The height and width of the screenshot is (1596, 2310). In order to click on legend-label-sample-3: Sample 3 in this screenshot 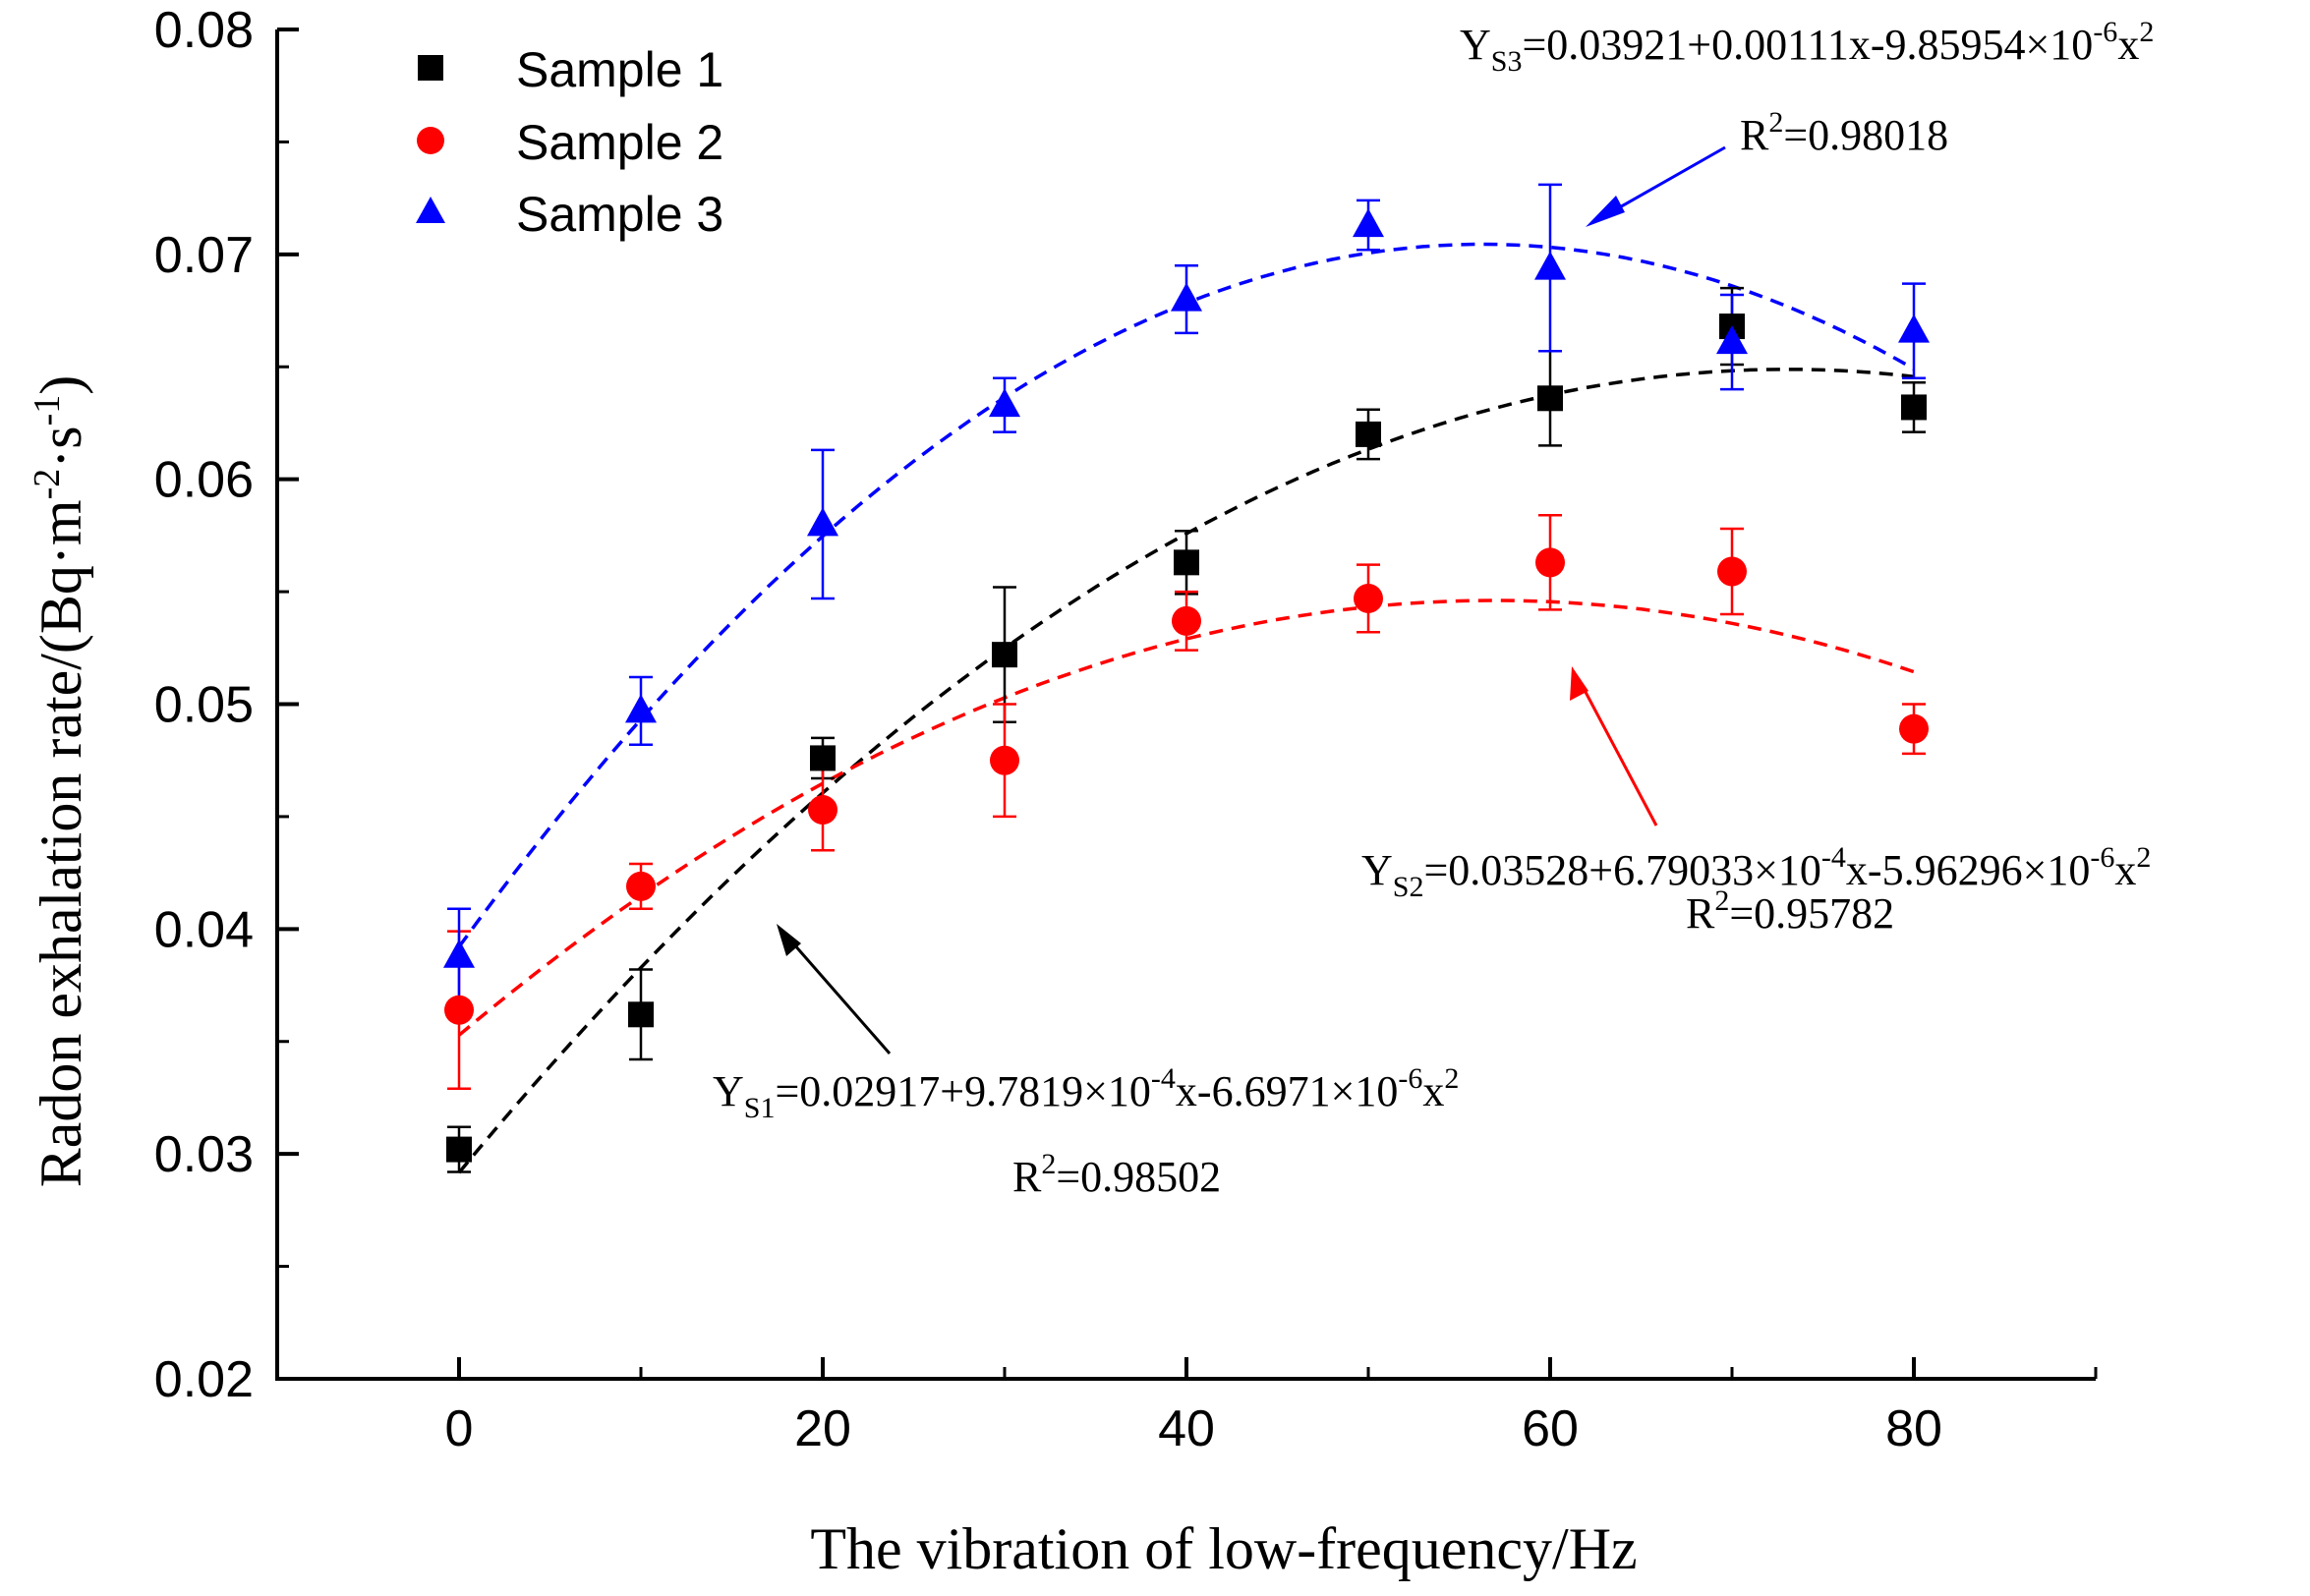, I will do `click(619, 214)`.